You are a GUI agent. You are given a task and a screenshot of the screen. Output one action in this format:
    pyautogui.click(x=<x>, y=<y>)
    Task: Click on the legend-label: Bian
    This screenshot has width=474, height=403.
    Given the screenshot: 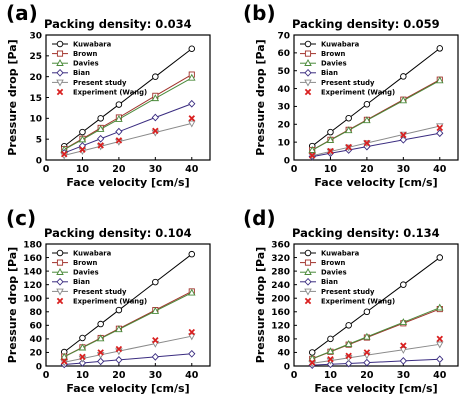 What is the action you would take?
    pyautogui.click(x=81, y=73)
    